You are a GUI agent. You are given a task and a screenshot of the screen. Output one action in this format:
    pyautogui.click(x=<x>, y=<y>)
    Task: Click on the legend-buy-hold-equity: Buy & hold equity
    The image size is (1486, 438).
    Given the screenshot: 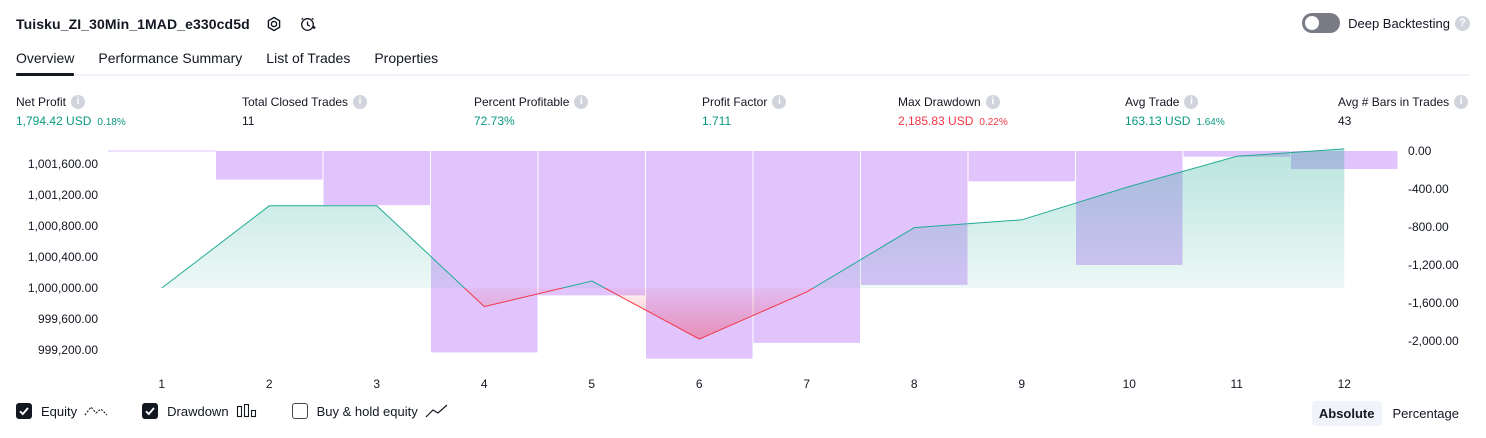 What is the action you would take?
    pyautogui.click(x=370, y=411)
    